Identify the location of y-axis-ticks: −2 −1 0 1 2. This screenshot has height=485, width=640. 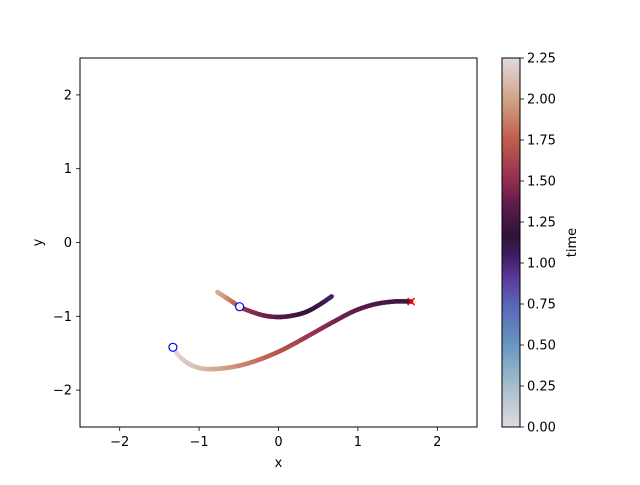
(66, 243).